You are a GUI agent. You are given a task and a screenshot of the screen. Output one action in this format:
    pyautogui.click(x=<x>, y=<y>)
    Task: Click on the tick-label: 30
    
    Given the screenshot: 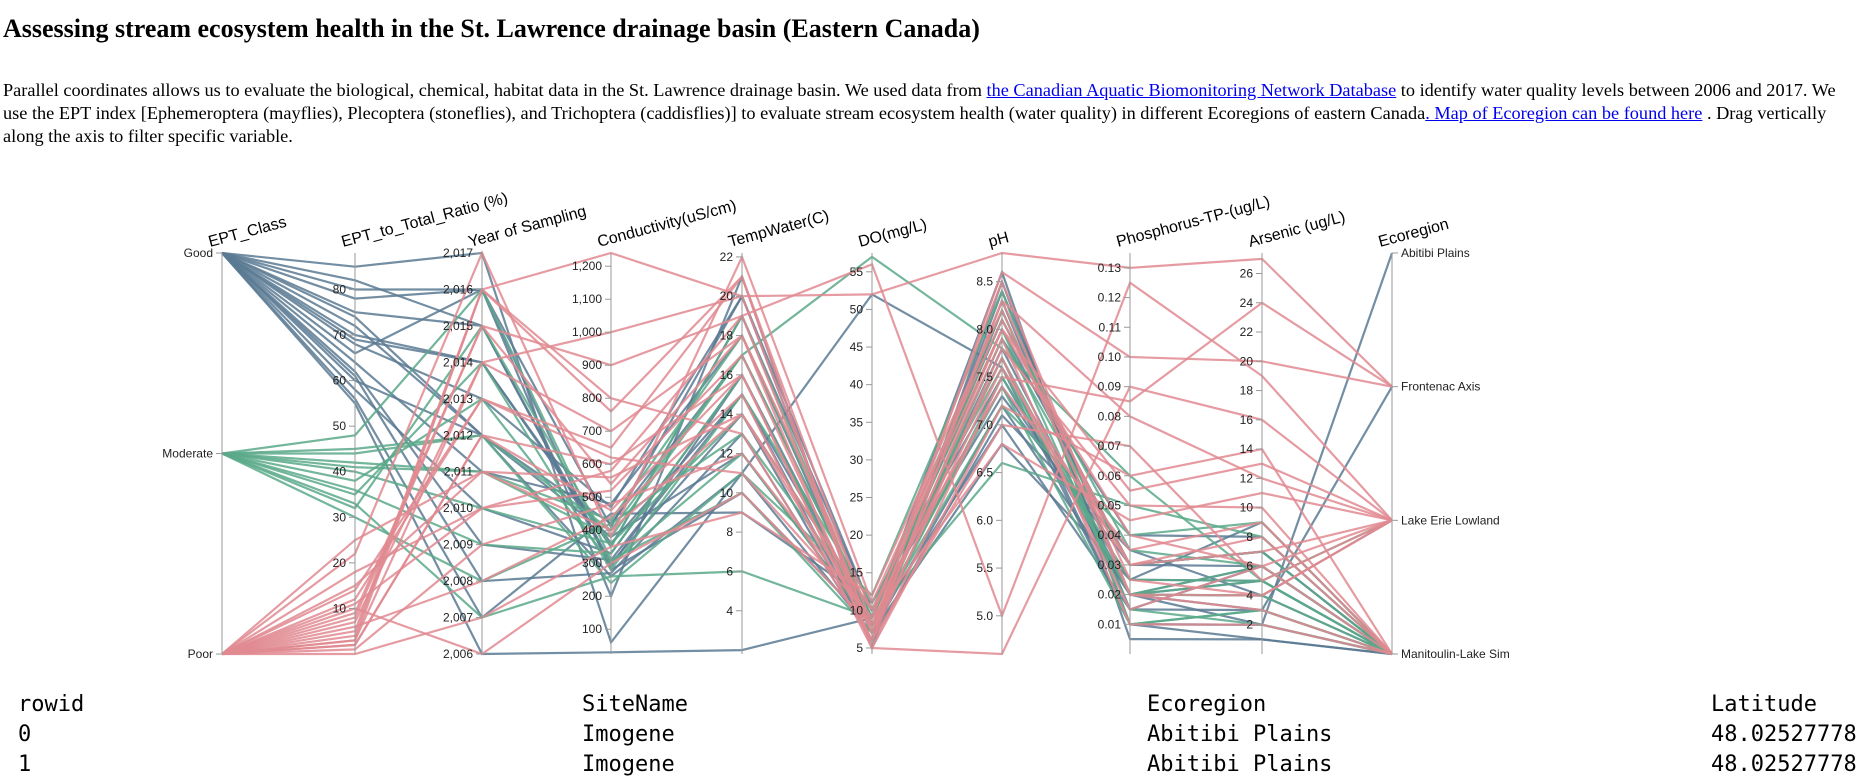 What is the action you would take?
    pyautogui.click(x=340, y=517)
    